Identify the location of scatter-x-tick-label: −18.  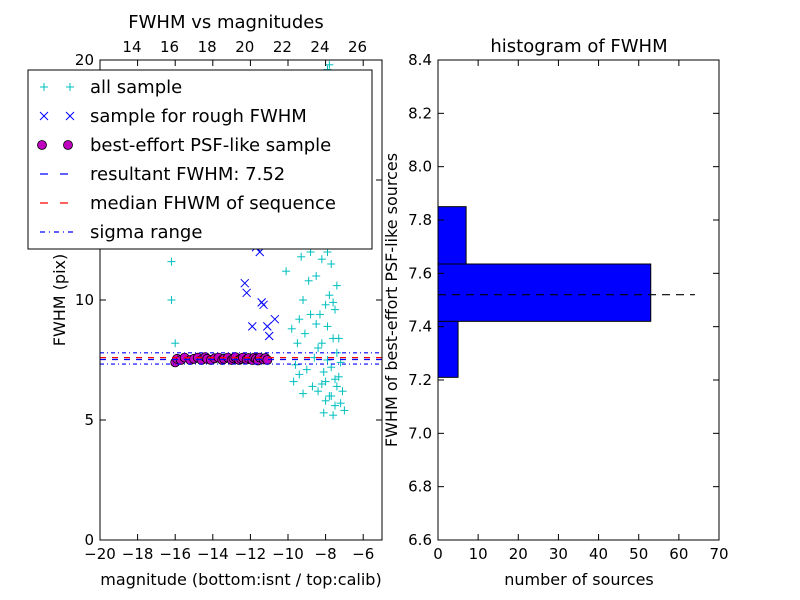
(138, 554).